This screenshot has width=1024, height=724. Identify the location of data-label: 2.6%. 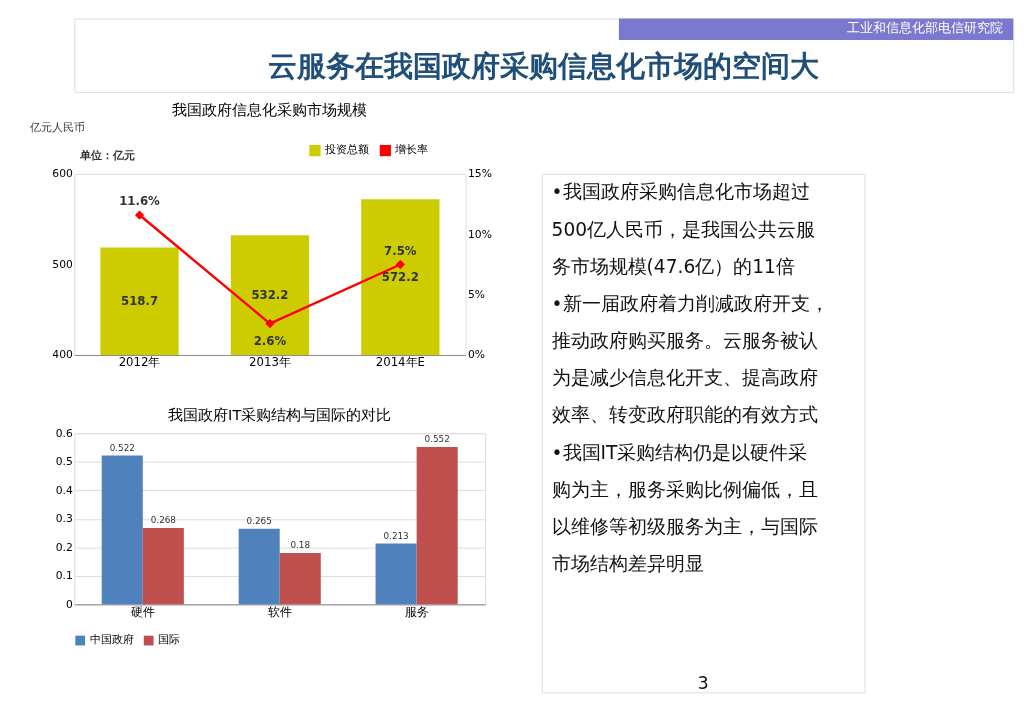
(270, 341).